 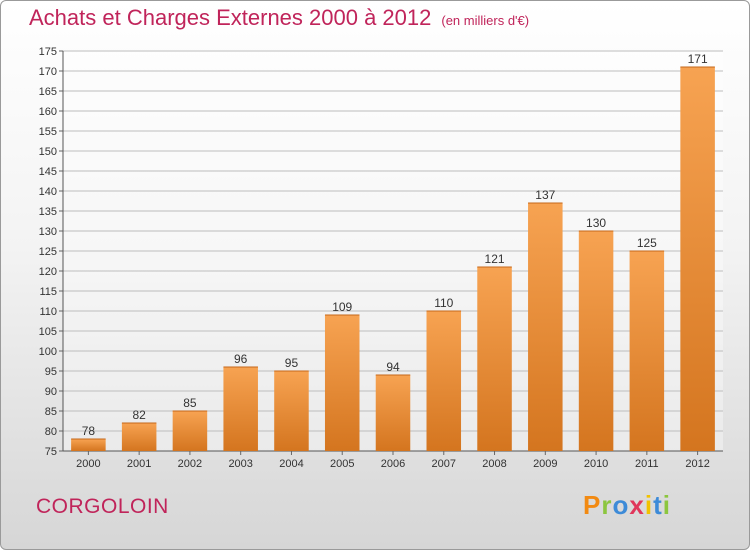 I want to click on proxiti-logo: Proxiti, so click(x=627, y=505).